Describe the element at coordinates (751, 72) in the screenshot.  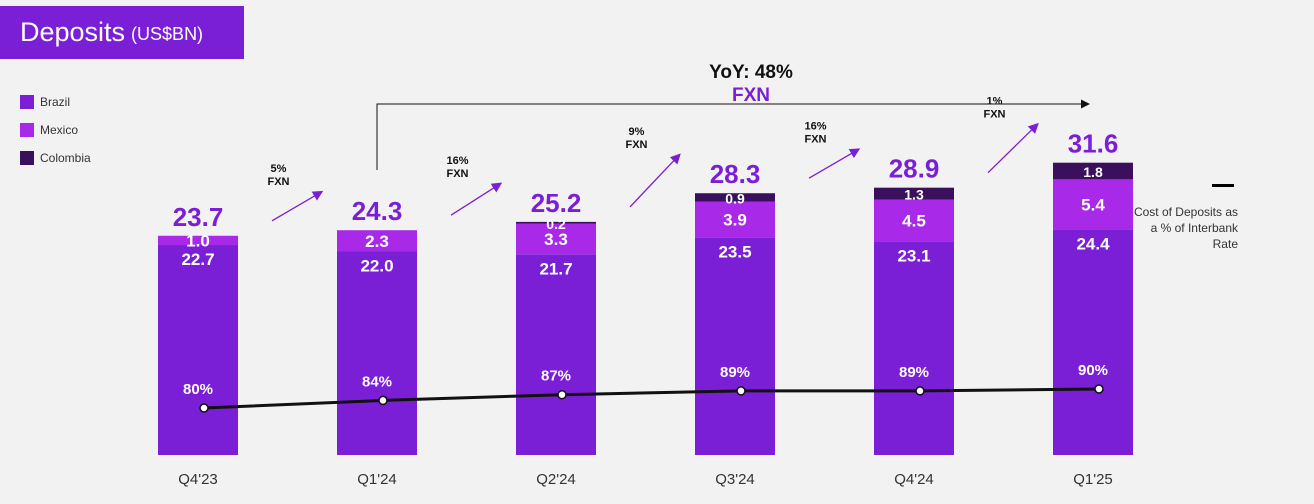
I see `yoy-label: YoY: 48%` at that location.